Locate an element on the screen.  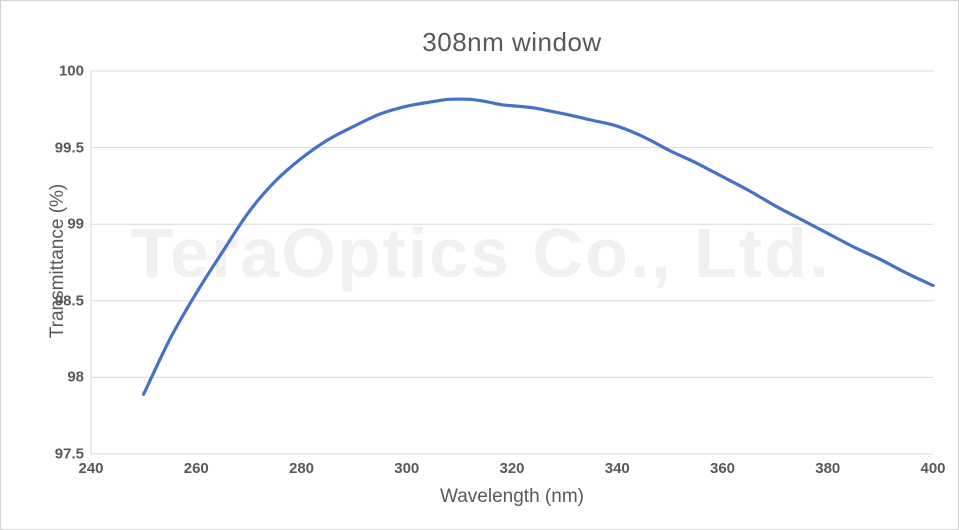
y-tick-label: 98 is located at coordinates (75, 377).